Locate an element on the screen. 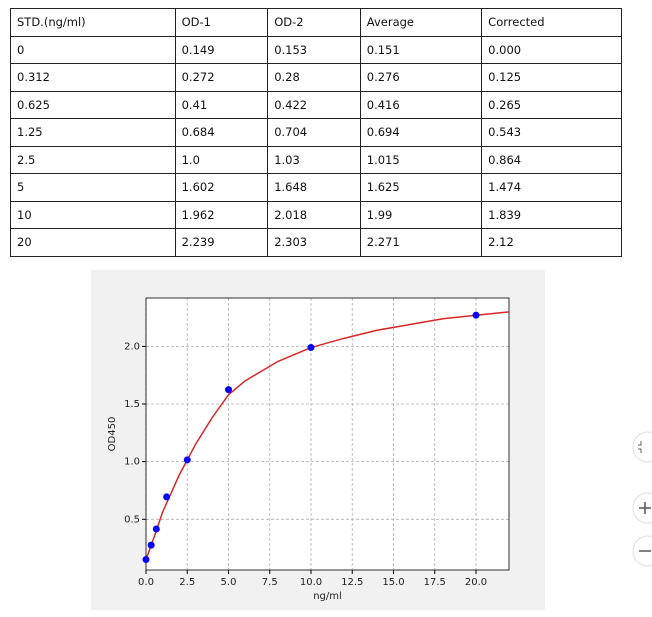  table-cell: 0.149 is located at coordinates (221, 49).